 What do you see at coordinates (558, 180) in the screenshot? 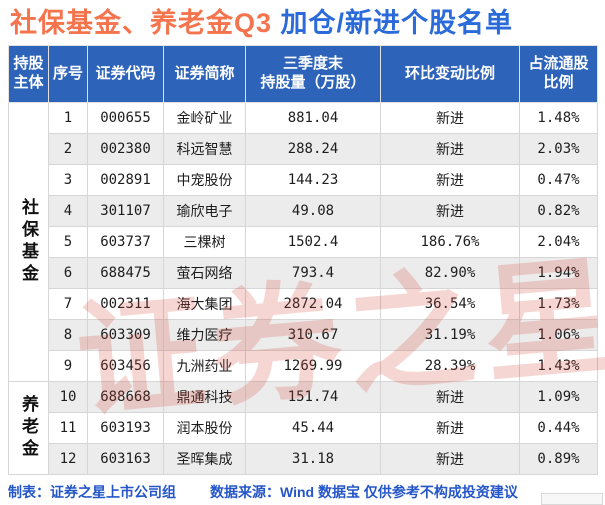
I see `cell-float-pct: 0.47%` at bounding box center [558, 180].